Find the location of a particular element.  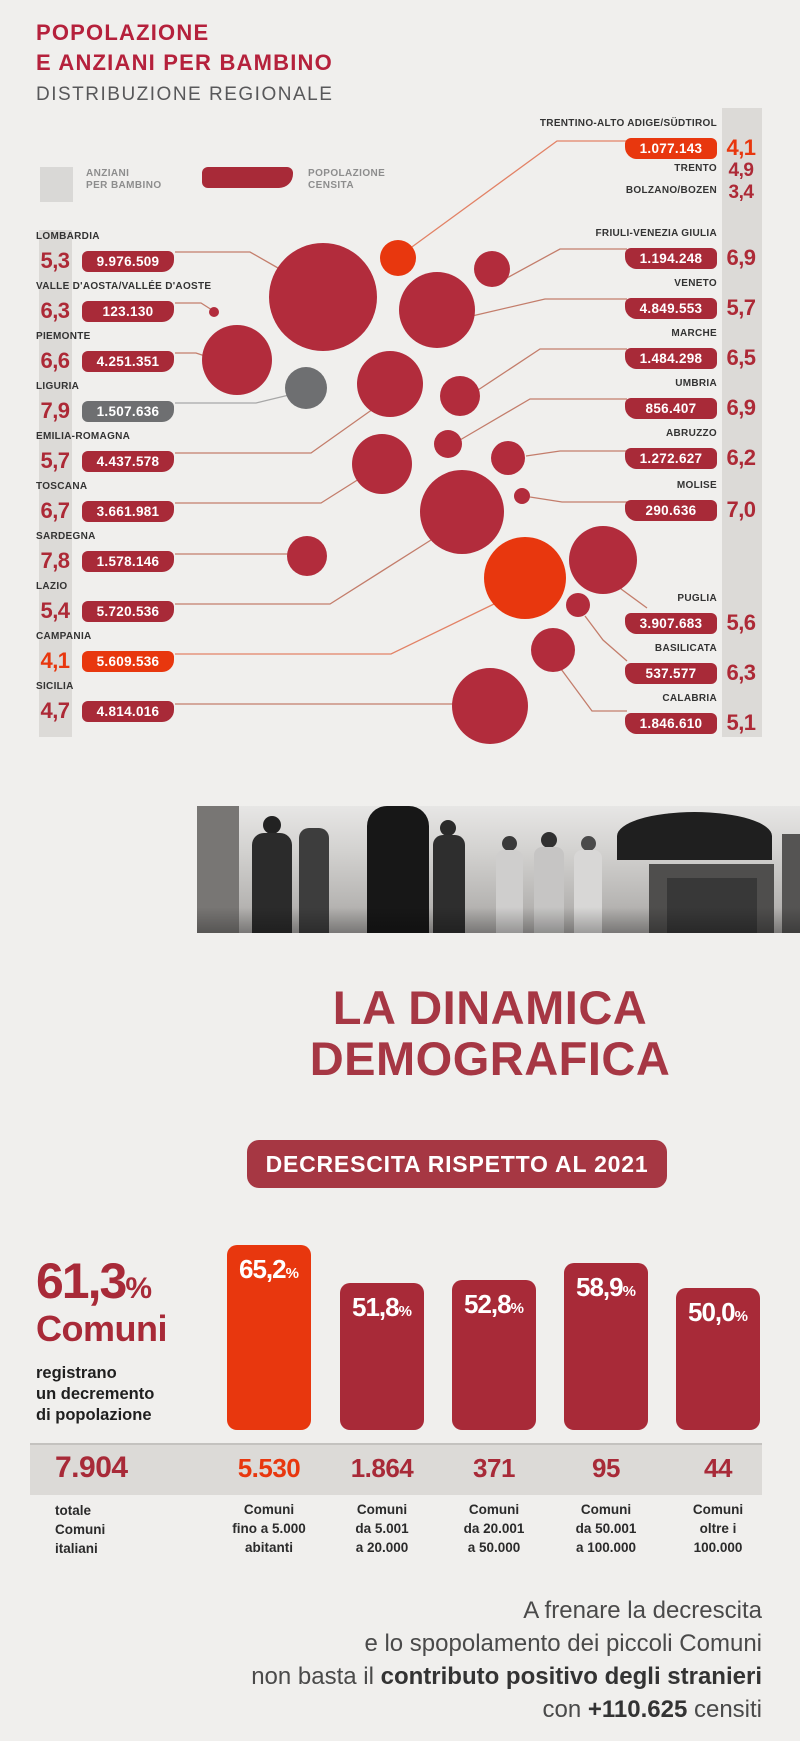

region-name: LAZIO is located at coordinates (52, 586).